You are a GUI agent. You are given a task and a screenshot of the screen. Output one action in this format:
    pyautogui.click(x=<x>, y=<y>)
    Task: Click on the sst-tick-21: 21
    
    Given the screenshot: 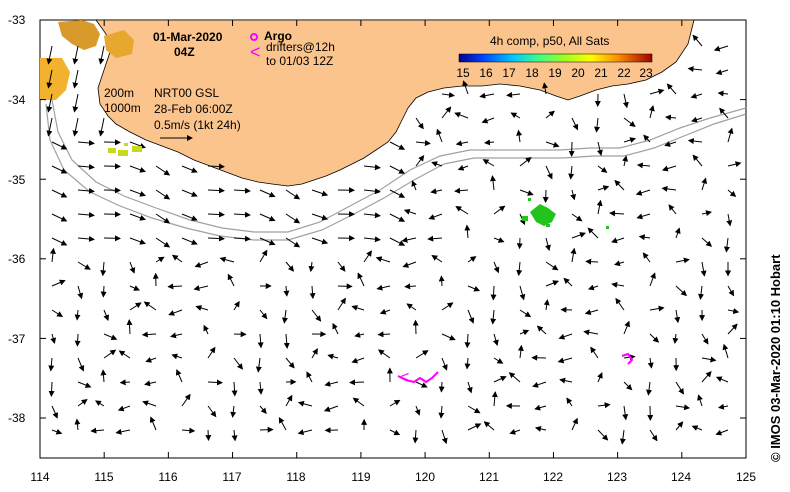 What is the action you would take?
    pyautogui.click(x=601, y=73)
    